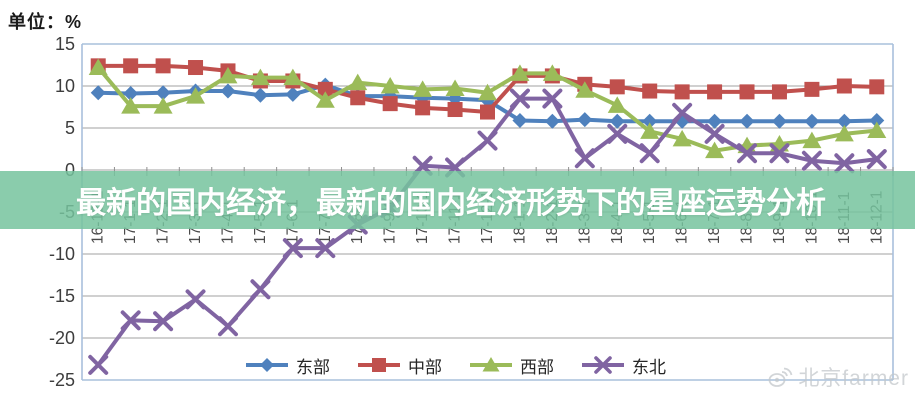  I want to click on unit-label: 单位：%, so click(45, 22).